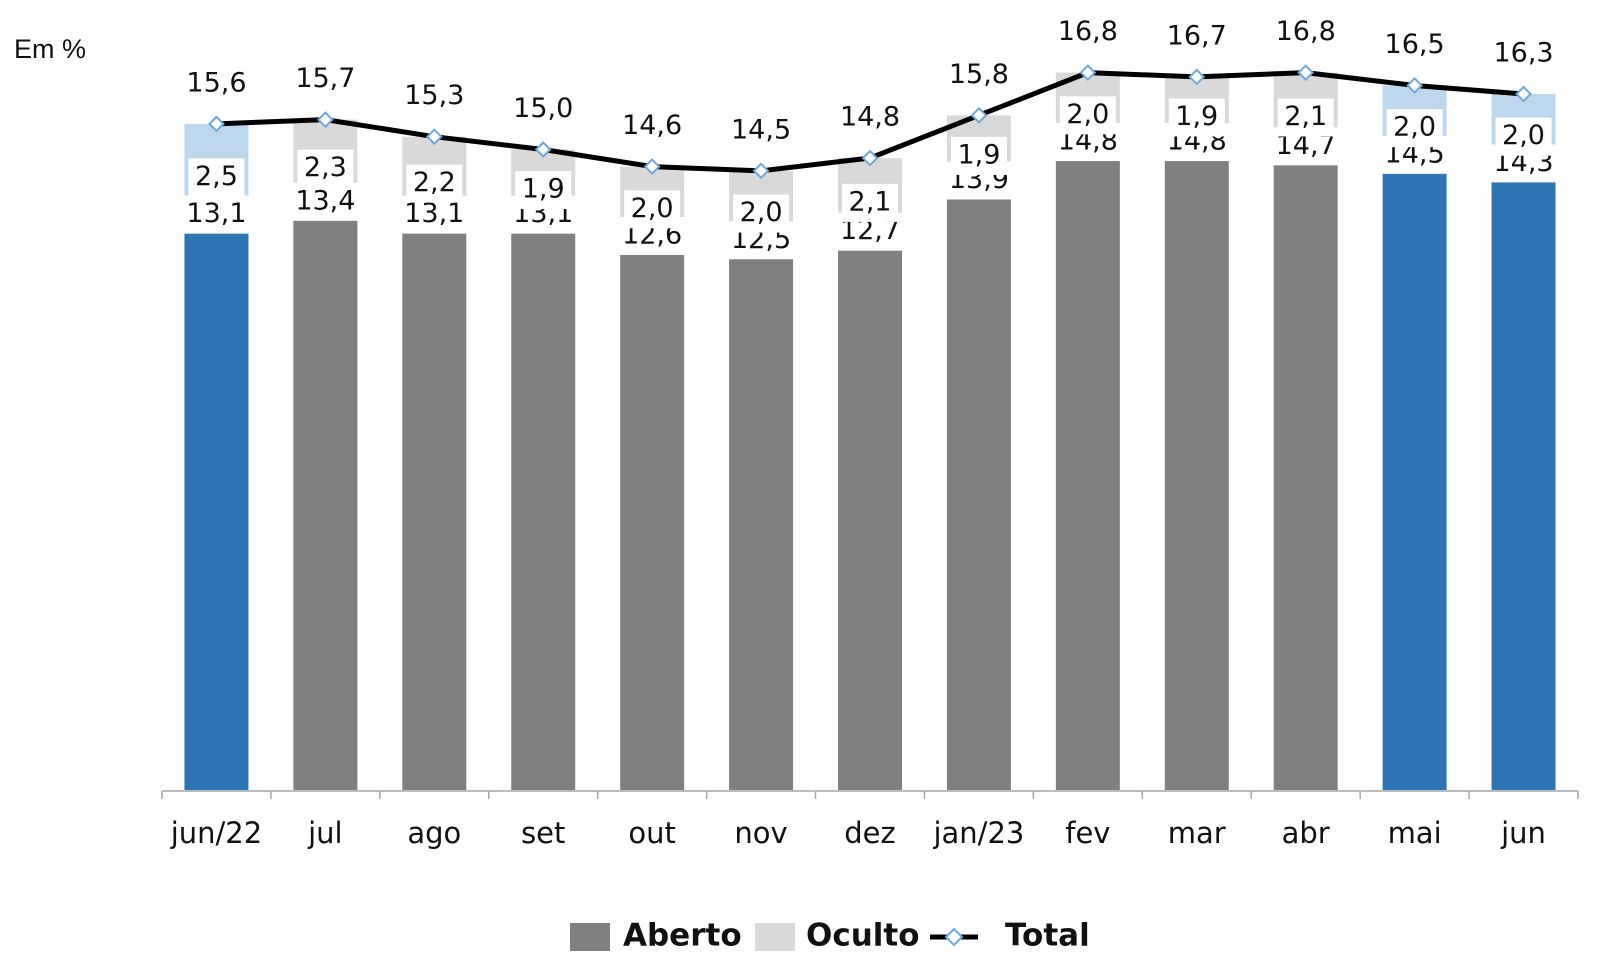  What do you see at coordinates (761, 129) in the screenshot?
I see `data-label-total: 14,5` at bounding box center [761, 129].